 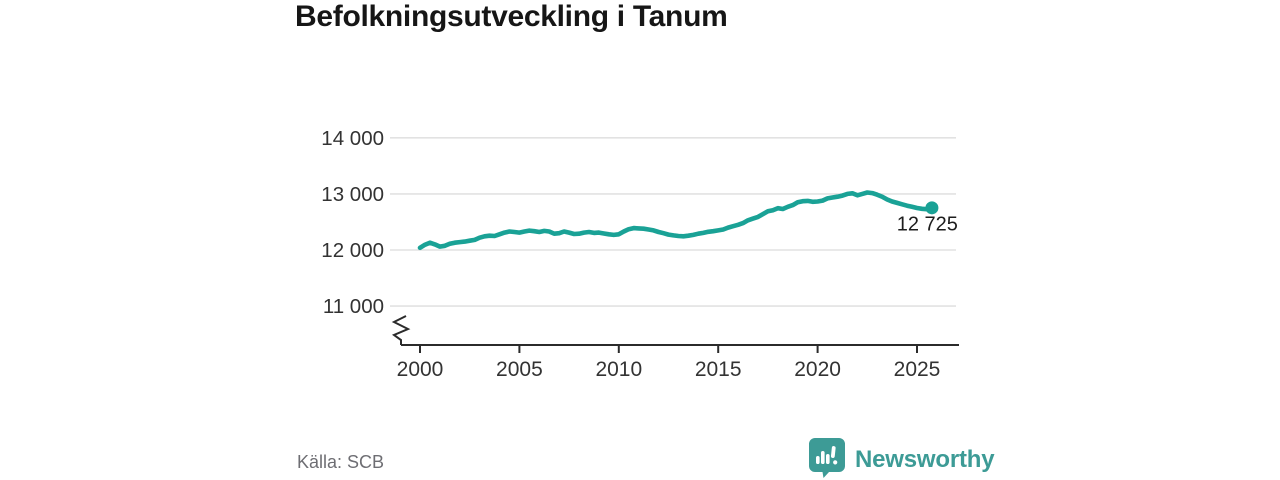 What do you see at coordinates (352, 250) in the screenshot?
I see `y-tick-label: 12 000` at bounding box center [352, 250].